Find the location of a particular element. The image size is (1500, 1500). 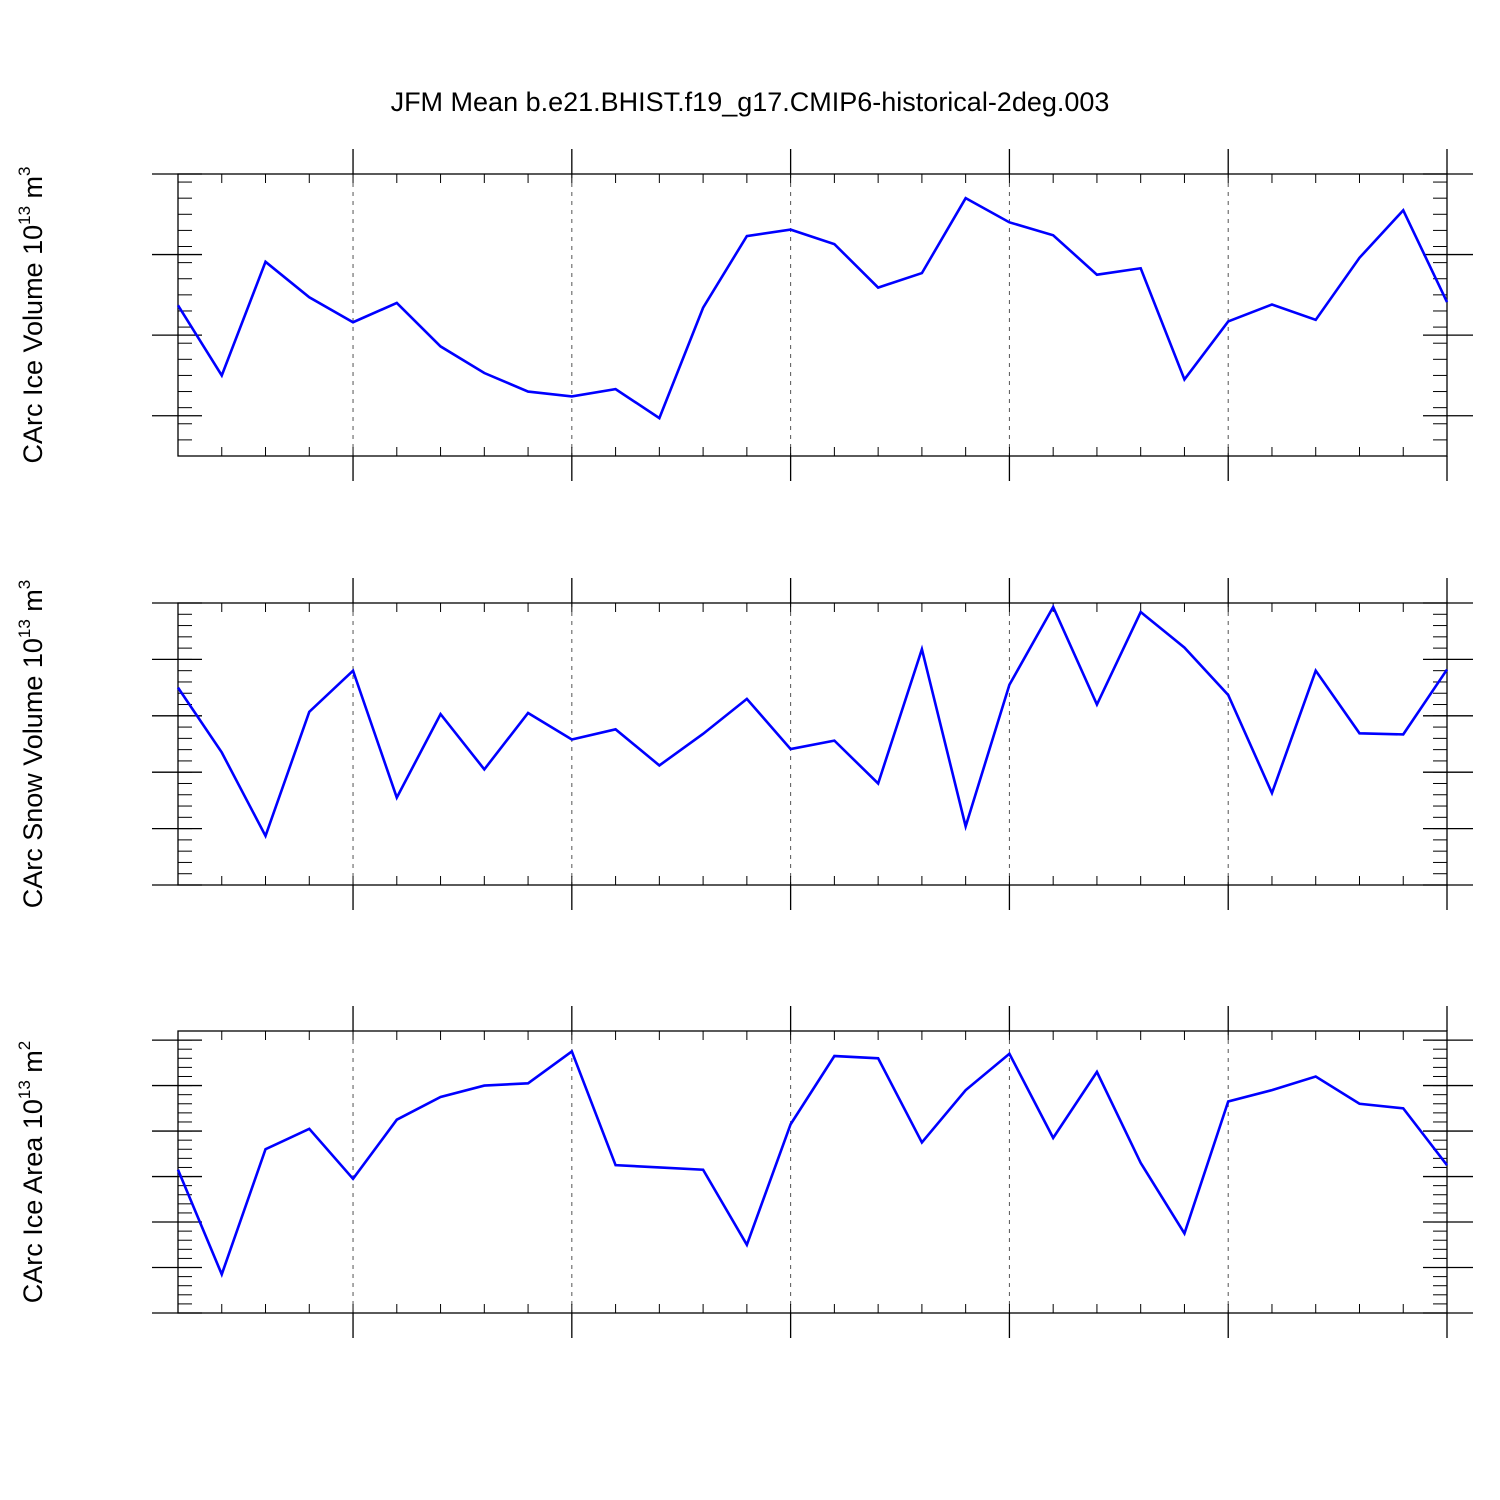

y-axis-label: CArc Ice Volume 1013 m3 is located at coordinates (31, 314).